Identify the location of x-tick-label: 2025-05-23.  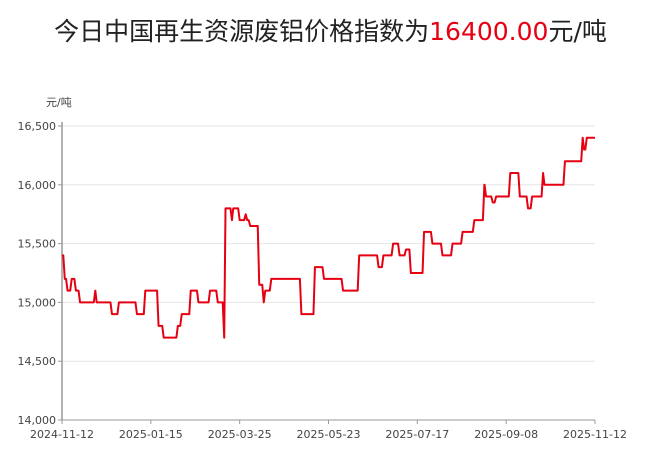
(329, 434).